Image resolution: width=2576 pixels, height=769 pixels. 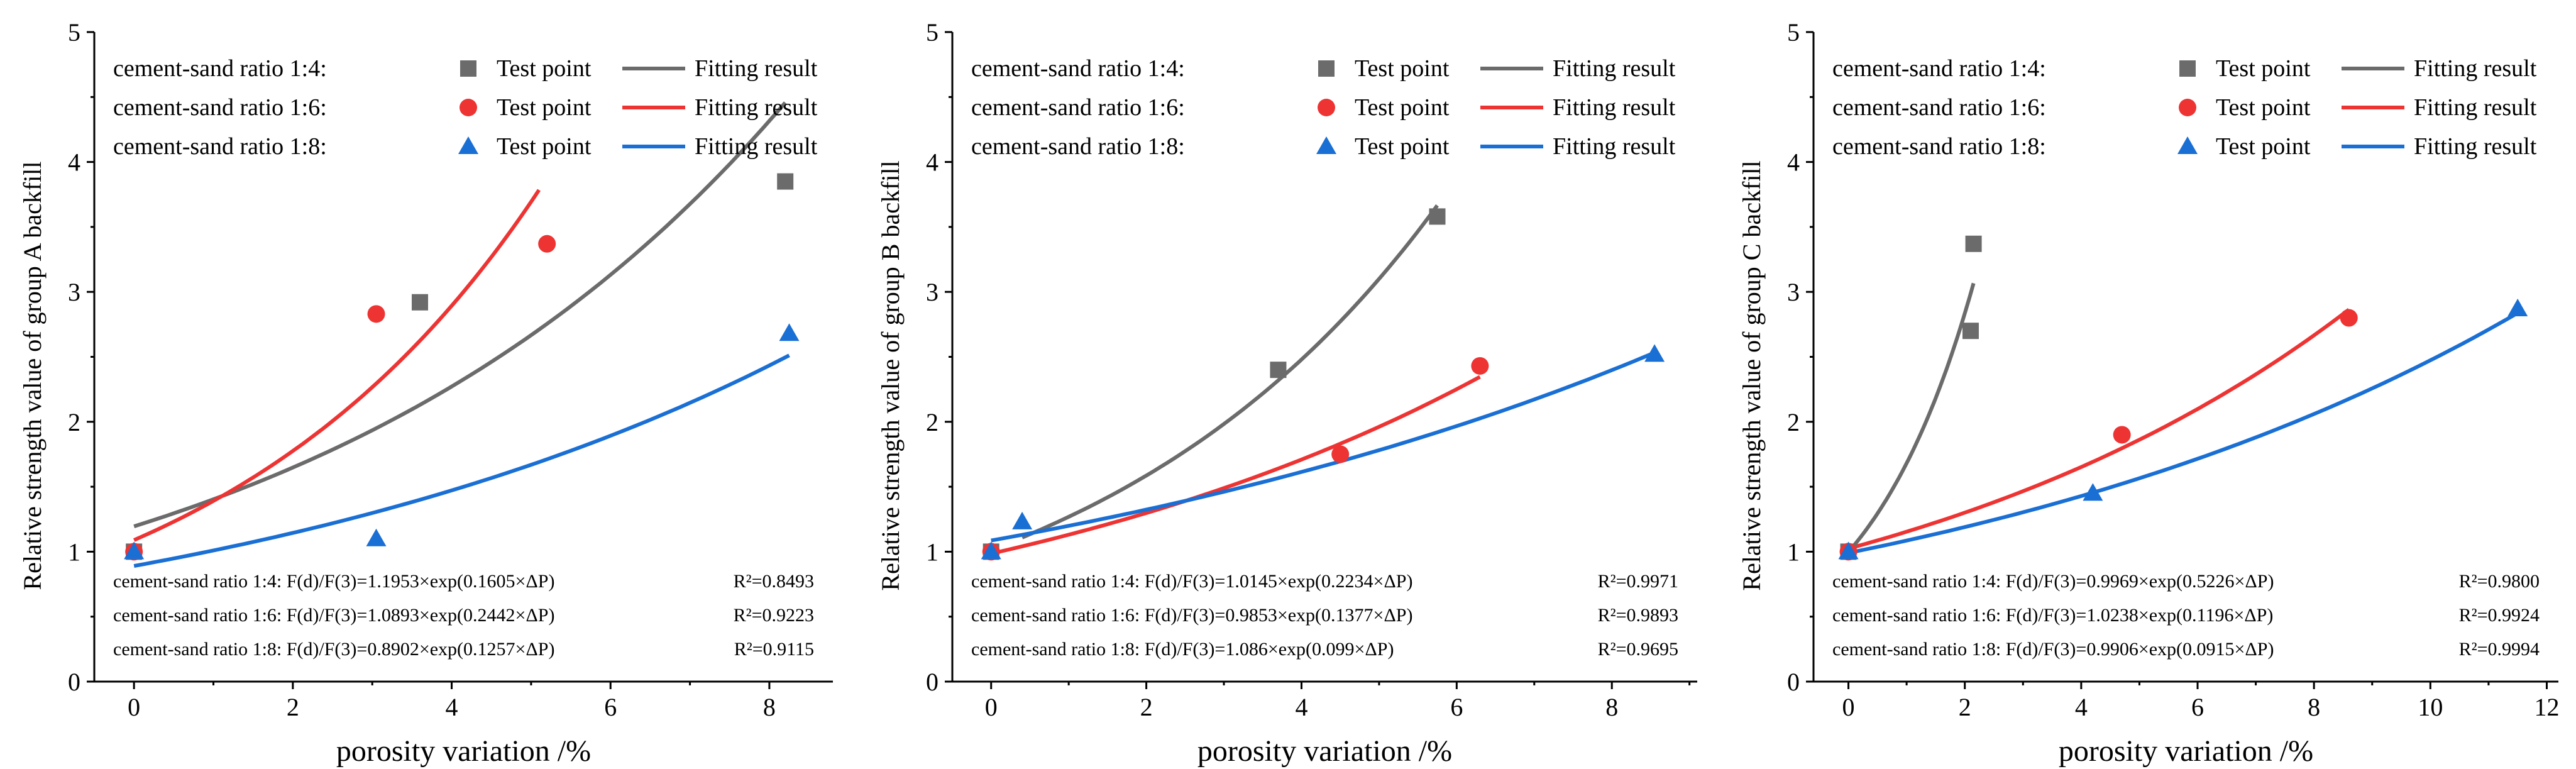 What do you see at coordinates (1638, 581) in the screenshot?
I see `fit-r2: R²=0.9971` at bounding box center [1638, 581].